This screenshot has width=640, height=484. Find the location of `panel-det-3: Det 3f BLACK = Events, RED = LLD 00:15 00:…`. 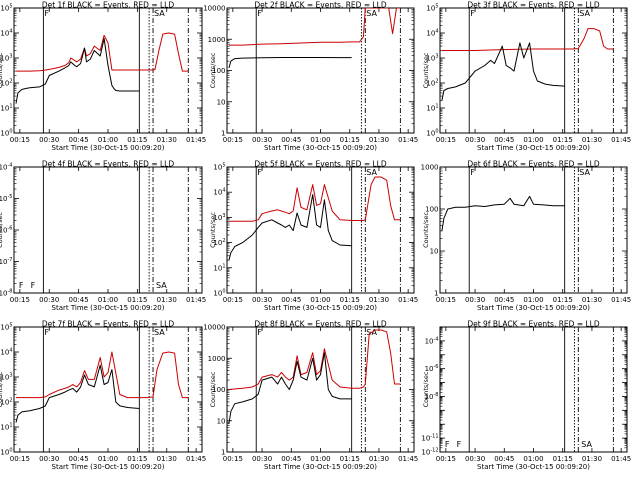

panel-det-3: Det 3f BLACK = Events, RED = LLD 00:15 00:… is located at coordinates (526, 77).